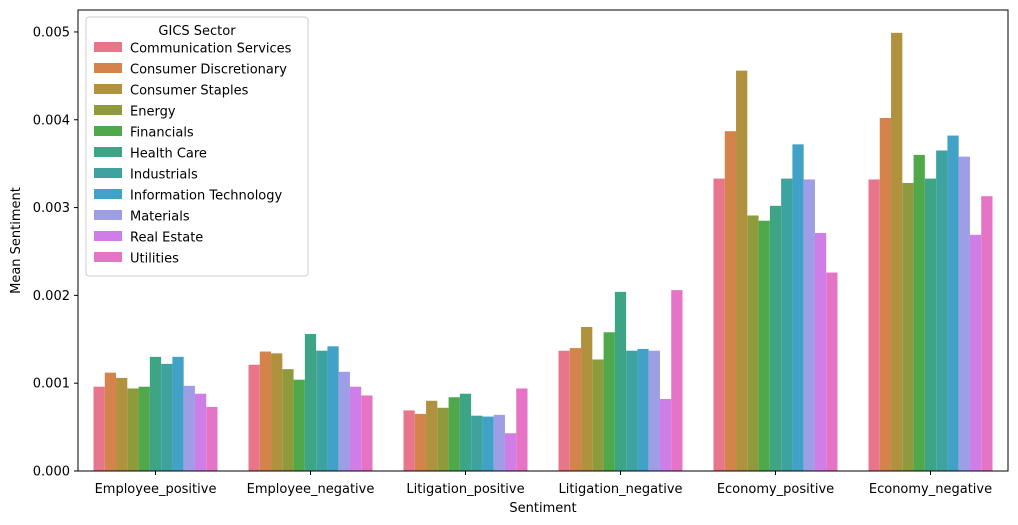 Image resolution: width=1018 pixels, height=525 pixels. Describe the element at coordinates (51, 120) in the screenshot. I see `y-tick-label: 0.004` at that location.